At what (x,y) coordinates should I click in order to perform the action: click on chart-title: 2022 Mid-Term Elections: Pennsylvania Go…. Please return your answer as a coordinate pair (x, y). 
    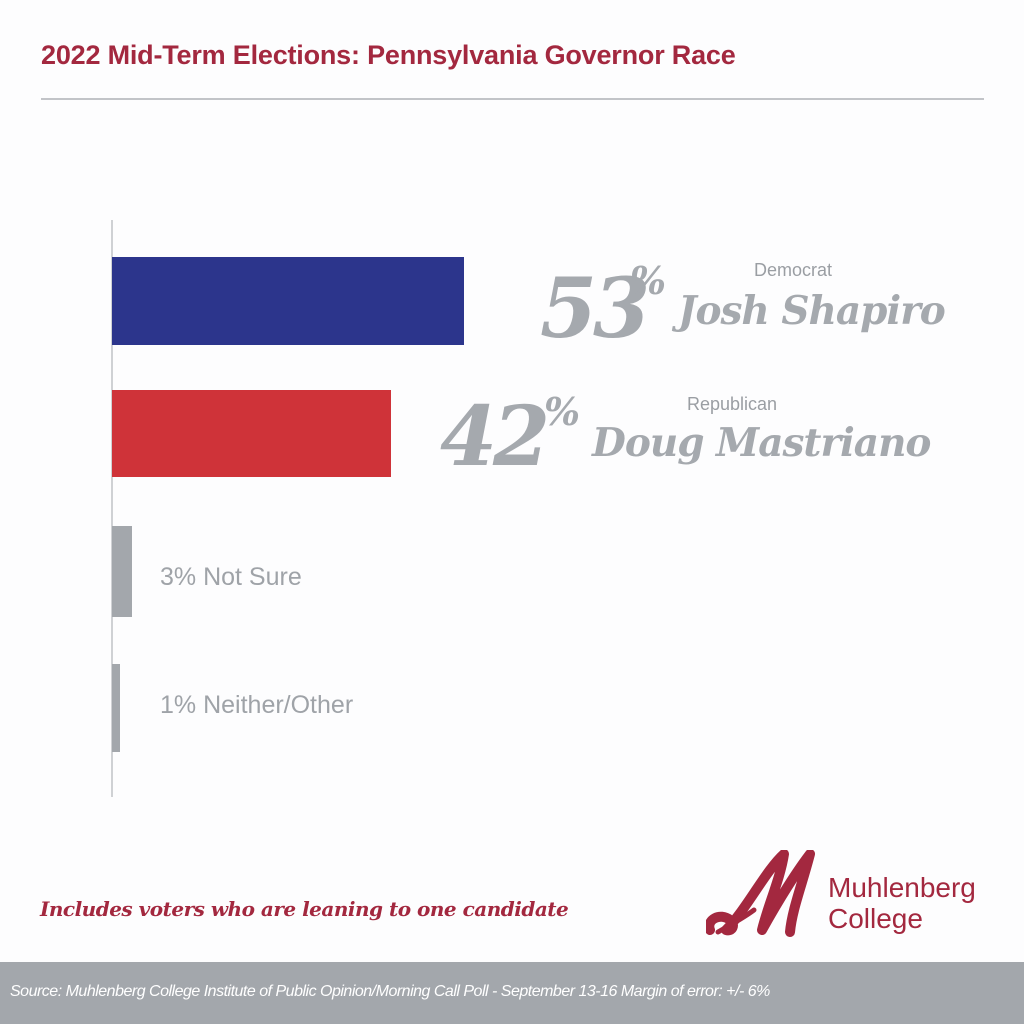
    Looking at the image, I should click on (388, 55).